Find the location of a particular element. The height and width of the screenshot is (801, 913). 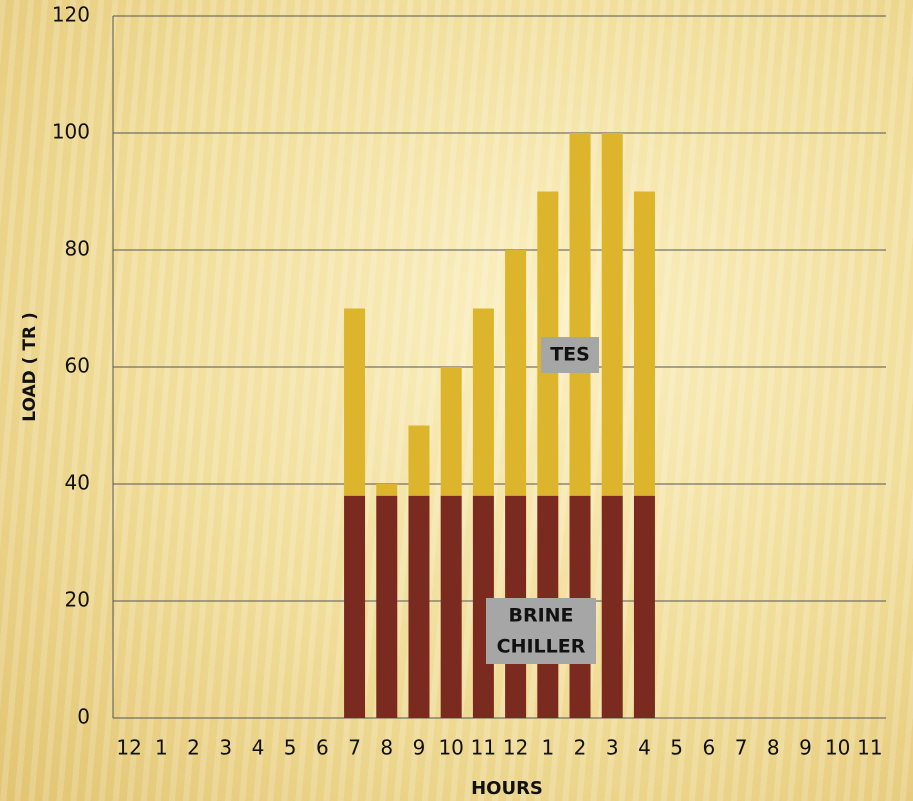

annotation: BRINE is located at coordinates (540, 616).